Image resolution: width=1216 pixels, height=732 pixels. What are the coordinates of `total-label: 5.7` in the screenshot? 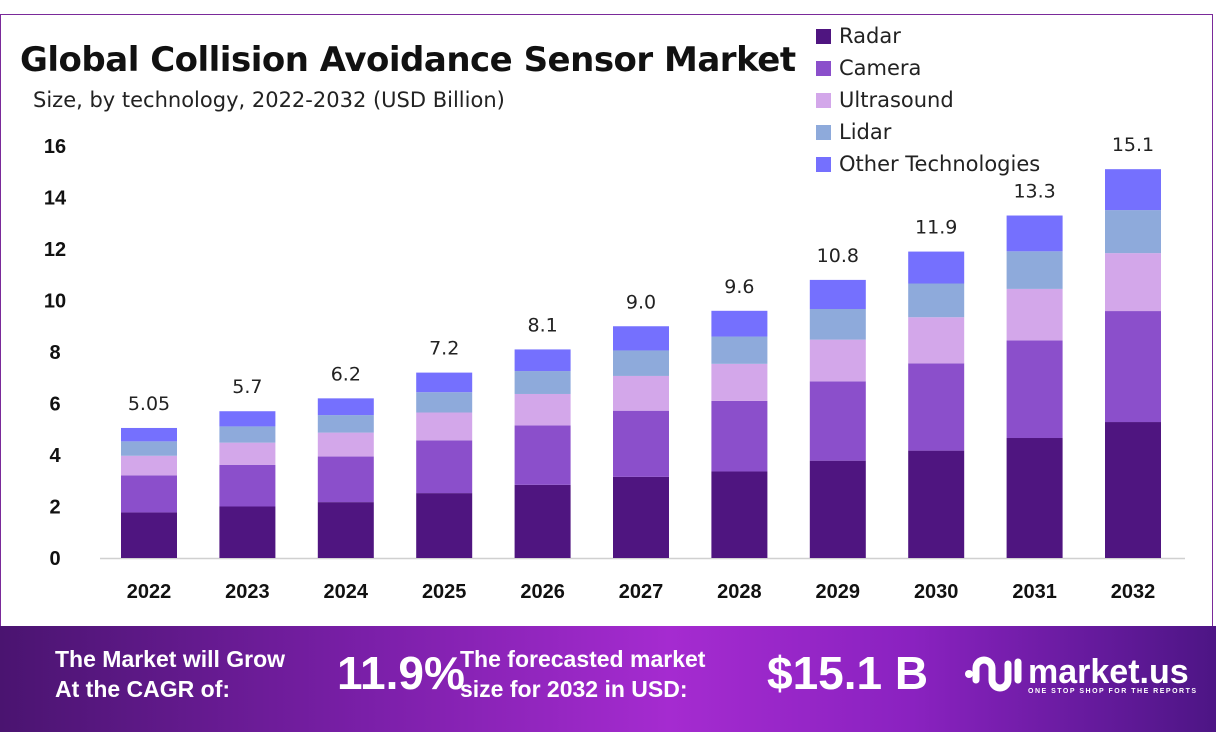 It's located at (247, 387).